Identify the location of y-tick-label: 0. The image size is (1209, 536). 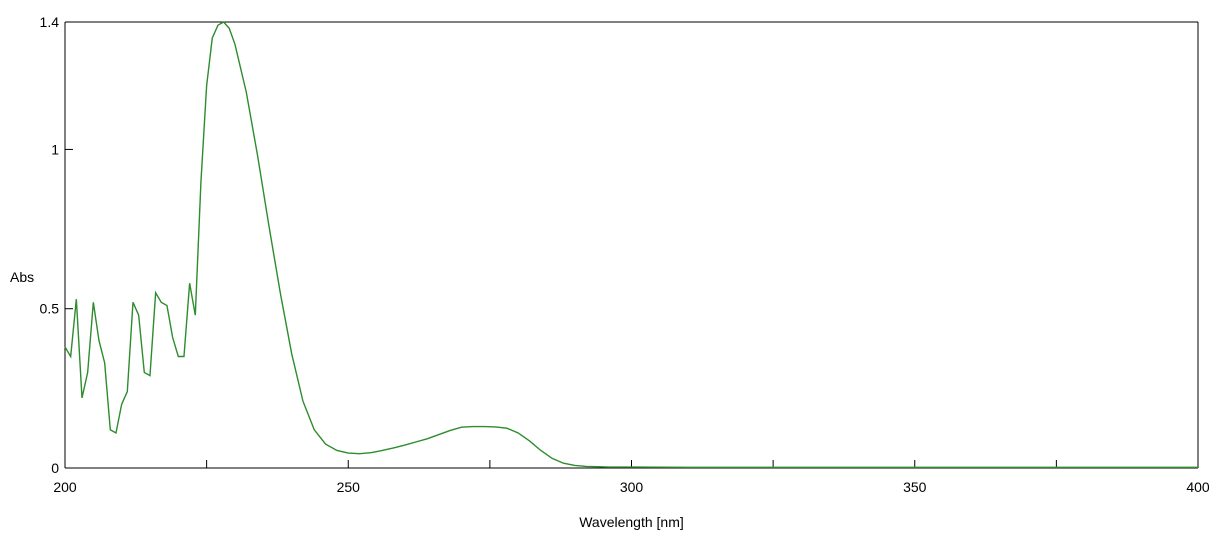
(55, 468).